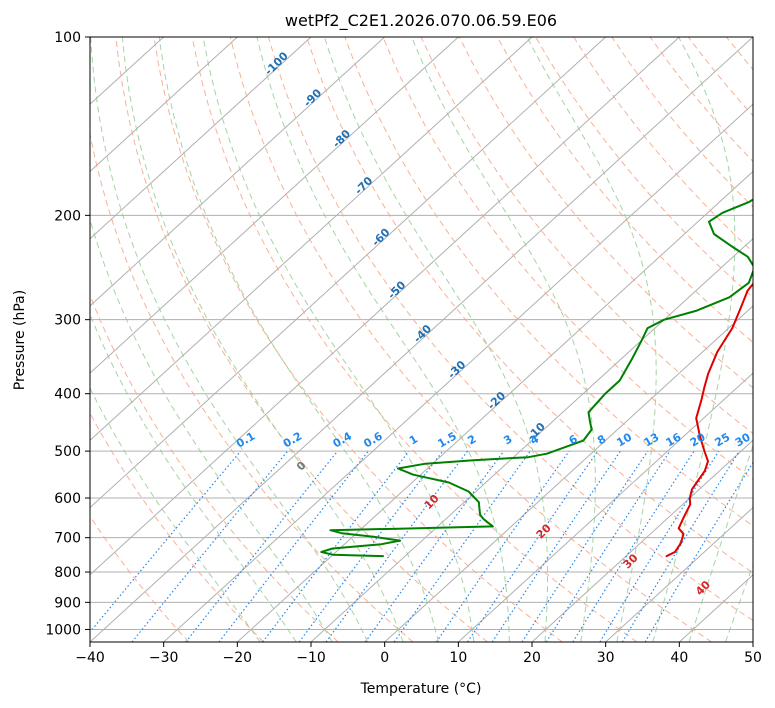 The image size is (775, 708). Describe the element at coordinates (164, 658) in the screenshot. I see `x-tick-label: −30` at that location.